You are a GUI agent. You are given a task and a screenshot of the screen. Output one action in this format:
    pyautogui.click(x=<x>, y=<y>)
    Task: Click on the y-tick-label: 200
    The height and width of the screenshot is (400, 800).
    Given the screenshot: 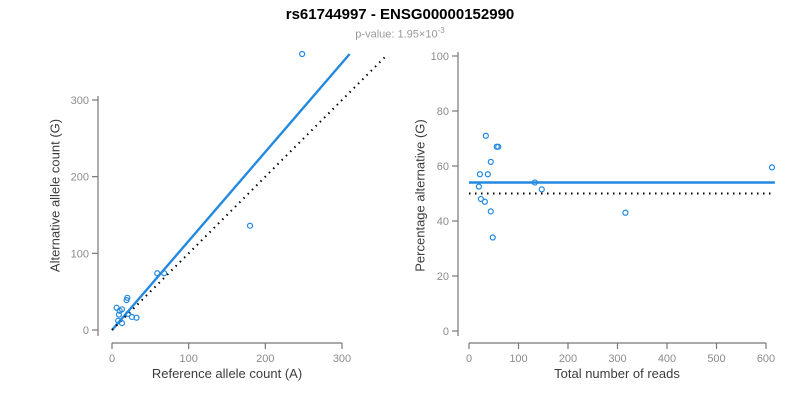 What is the action you would take?
    pyautogui.click(x=80, y=178)
    